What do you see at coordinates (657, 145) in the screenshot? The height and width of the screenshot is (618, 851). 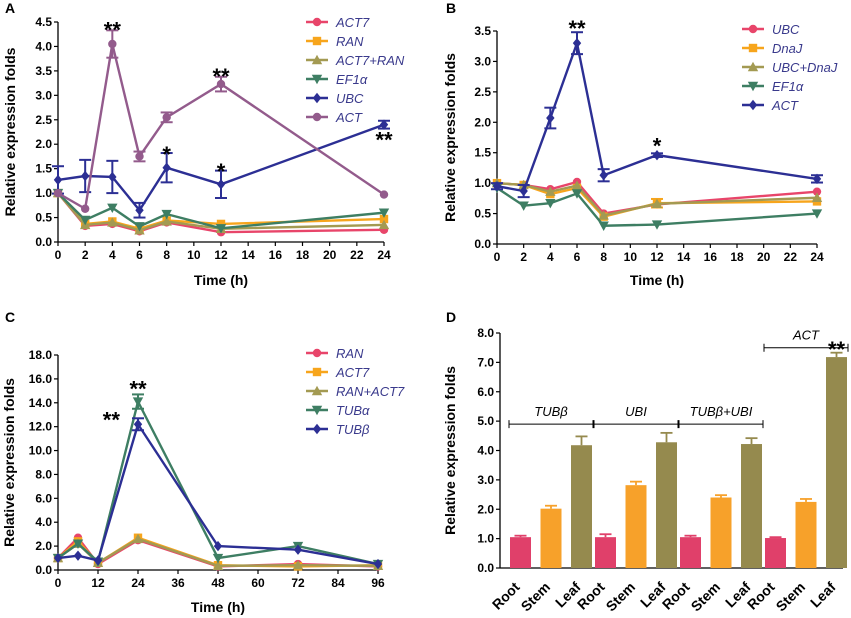 I see `significance-marker: *` at bounding box center [657, 145].